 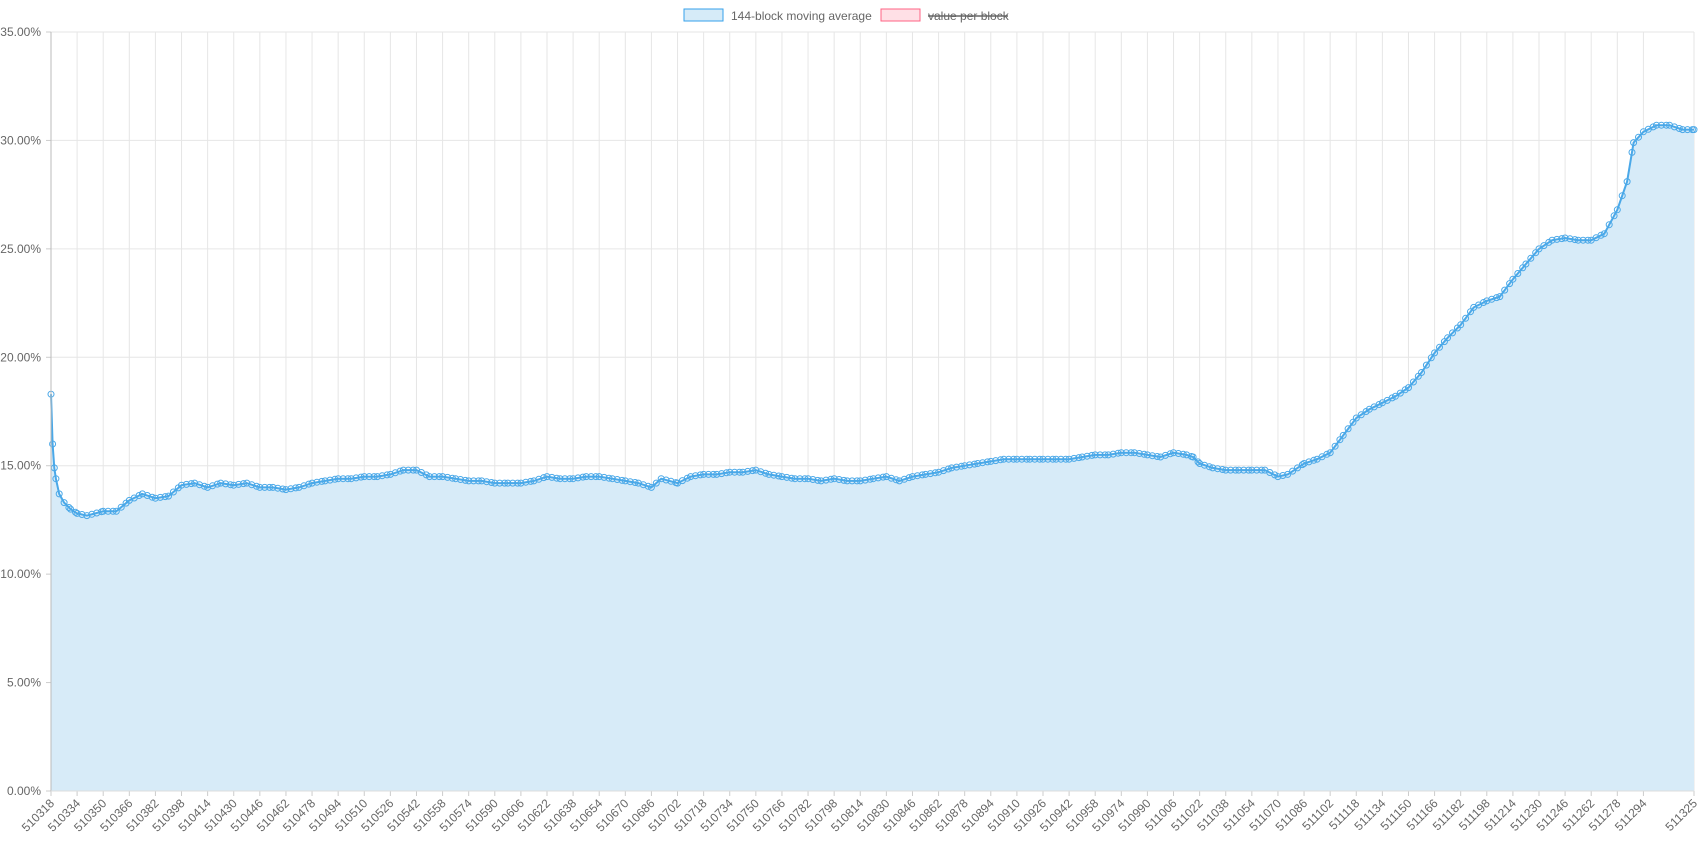 I want to click on legend-swatch-value-per-block, so click(x=900, y=15).